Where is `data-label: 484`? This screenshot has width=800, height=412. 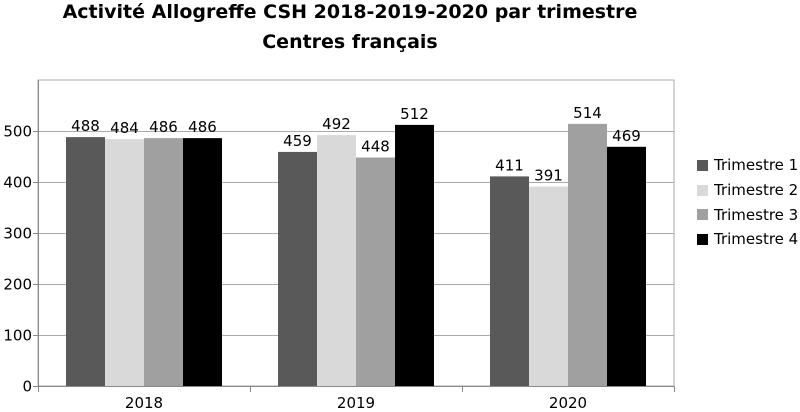
data-label: 484 is located at coordinates (124, 128).